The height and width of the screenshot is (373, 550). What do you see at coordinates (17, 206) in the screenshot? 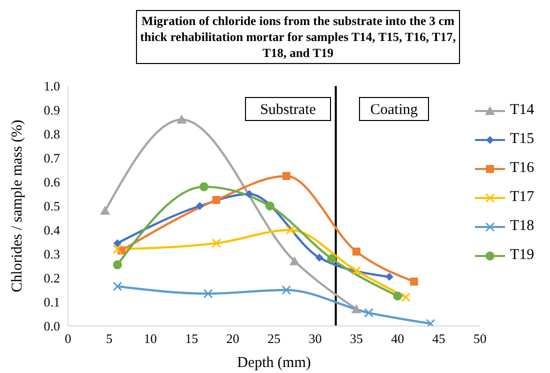
I see `y-axis-title: Chlorides / sample mass (%)` at bounding box center [17, 206].